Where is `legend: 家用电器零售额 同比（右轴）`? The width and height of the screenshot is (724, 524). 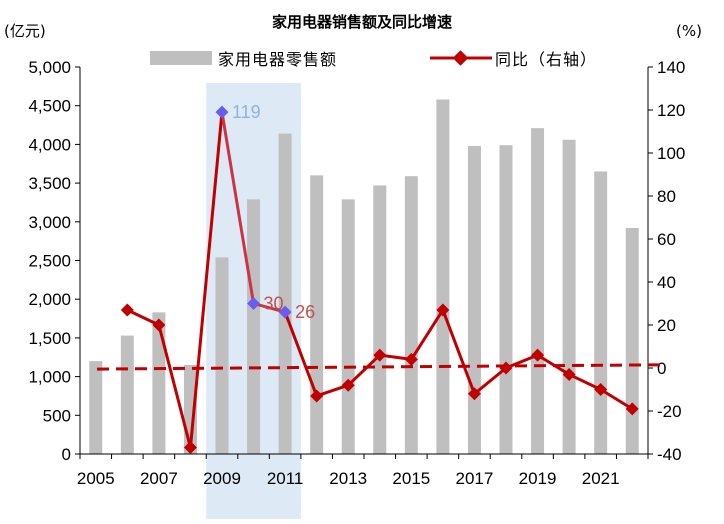 legend: 家用电器零售额 同比（右轴） is located at coordinates (373, 59).